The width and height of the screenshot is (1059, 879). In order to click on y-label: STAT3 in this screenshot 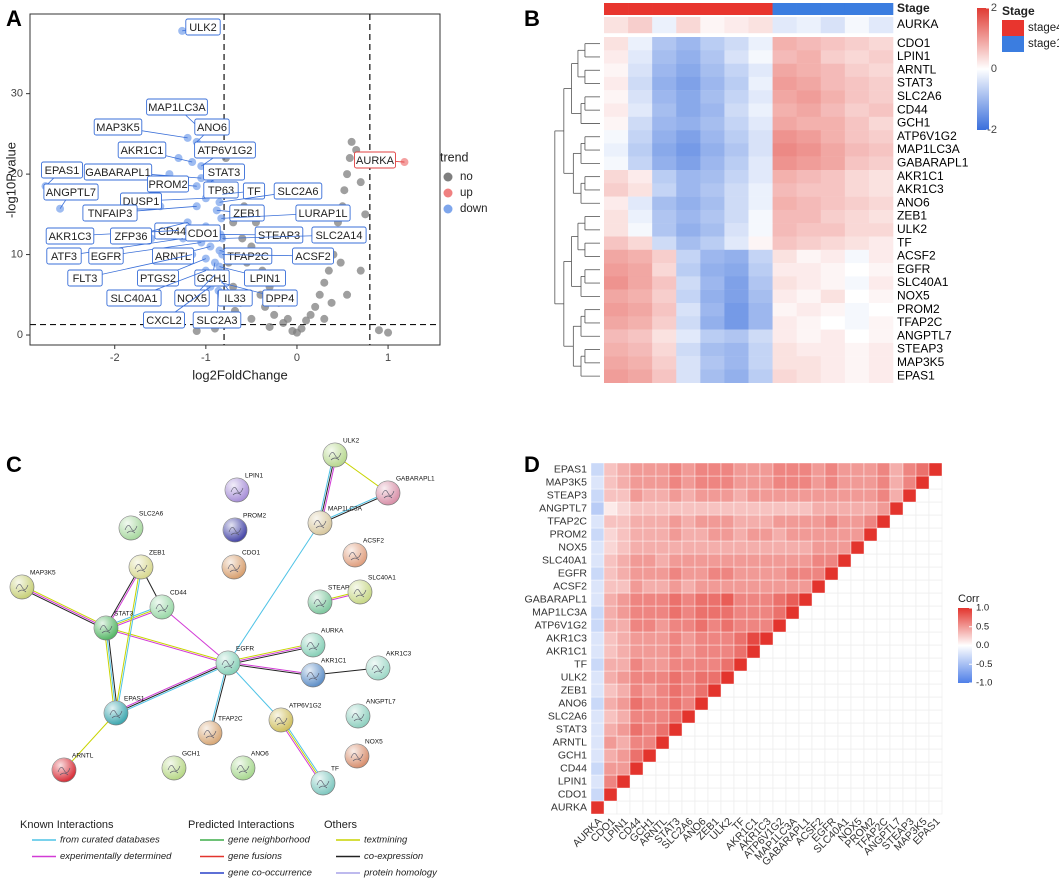, I will do `click(571, 729)`.